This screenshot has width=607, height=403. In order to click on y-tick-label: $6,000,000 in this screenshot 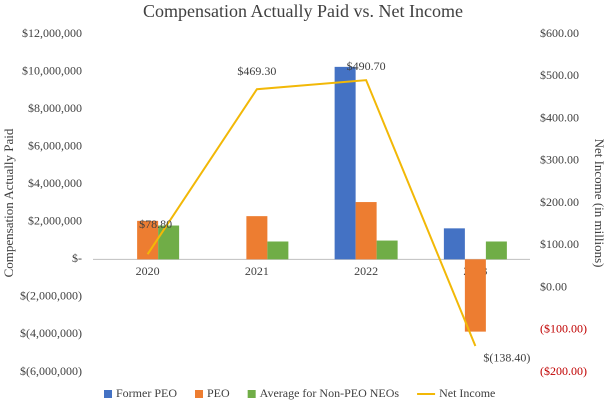, I will do `click(55, 145)`.